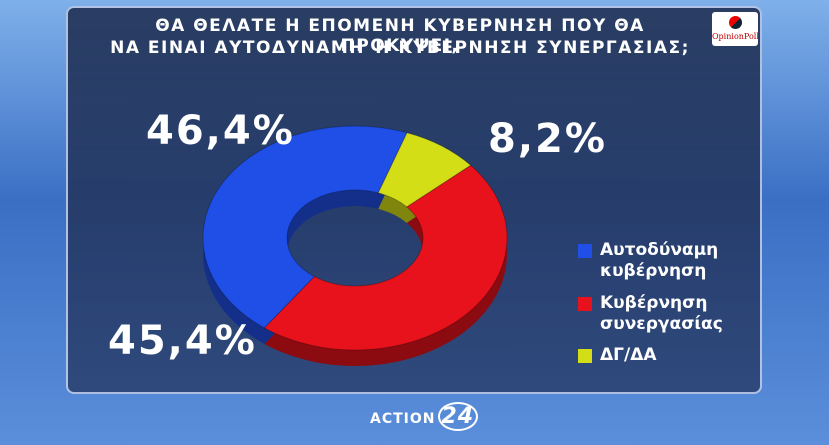 This screenshot has height=445, width=829. I want to click on value-label: 8,2%, so click(547, 139).